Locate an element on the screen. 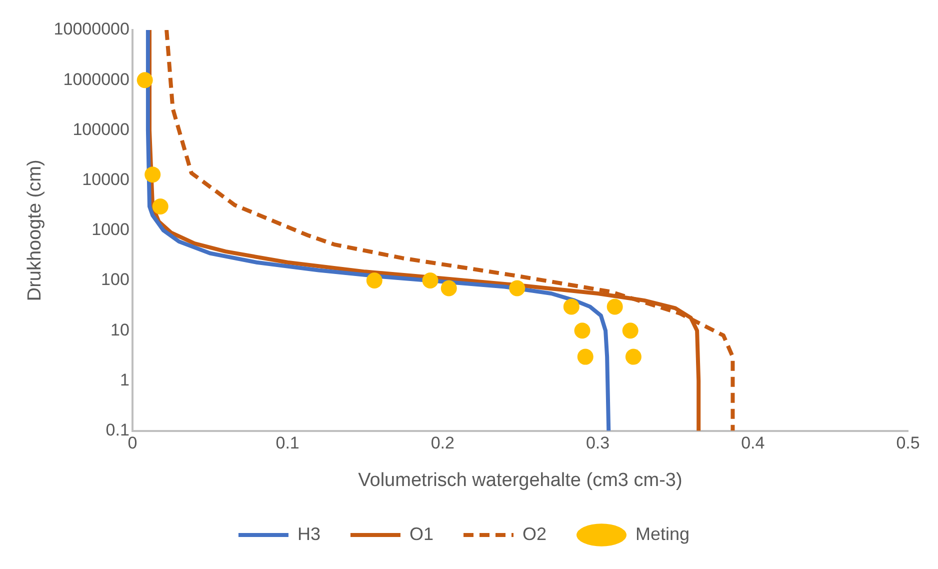 This screenshot has height=569, width=938. y-tick-label: 10 is located at coordinates (120, 330).